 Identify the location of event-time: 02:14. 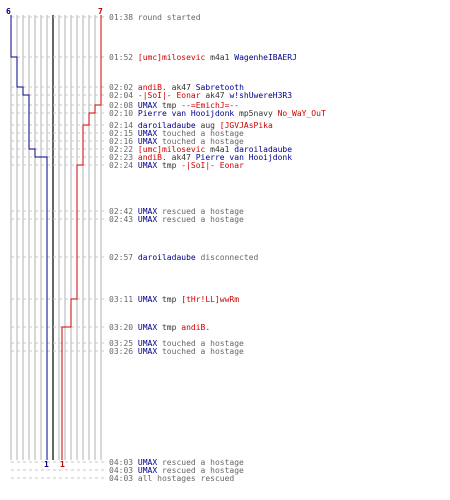
(123, 125).